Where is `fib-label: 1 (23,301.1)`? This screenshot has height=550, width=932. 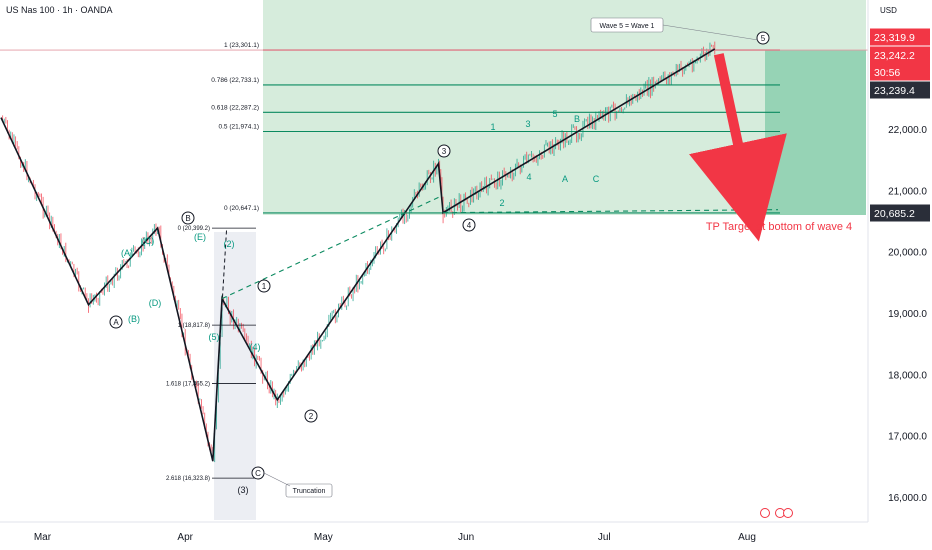 fib-label: 1 (23,301.1) is located at coordinates (241, 45).